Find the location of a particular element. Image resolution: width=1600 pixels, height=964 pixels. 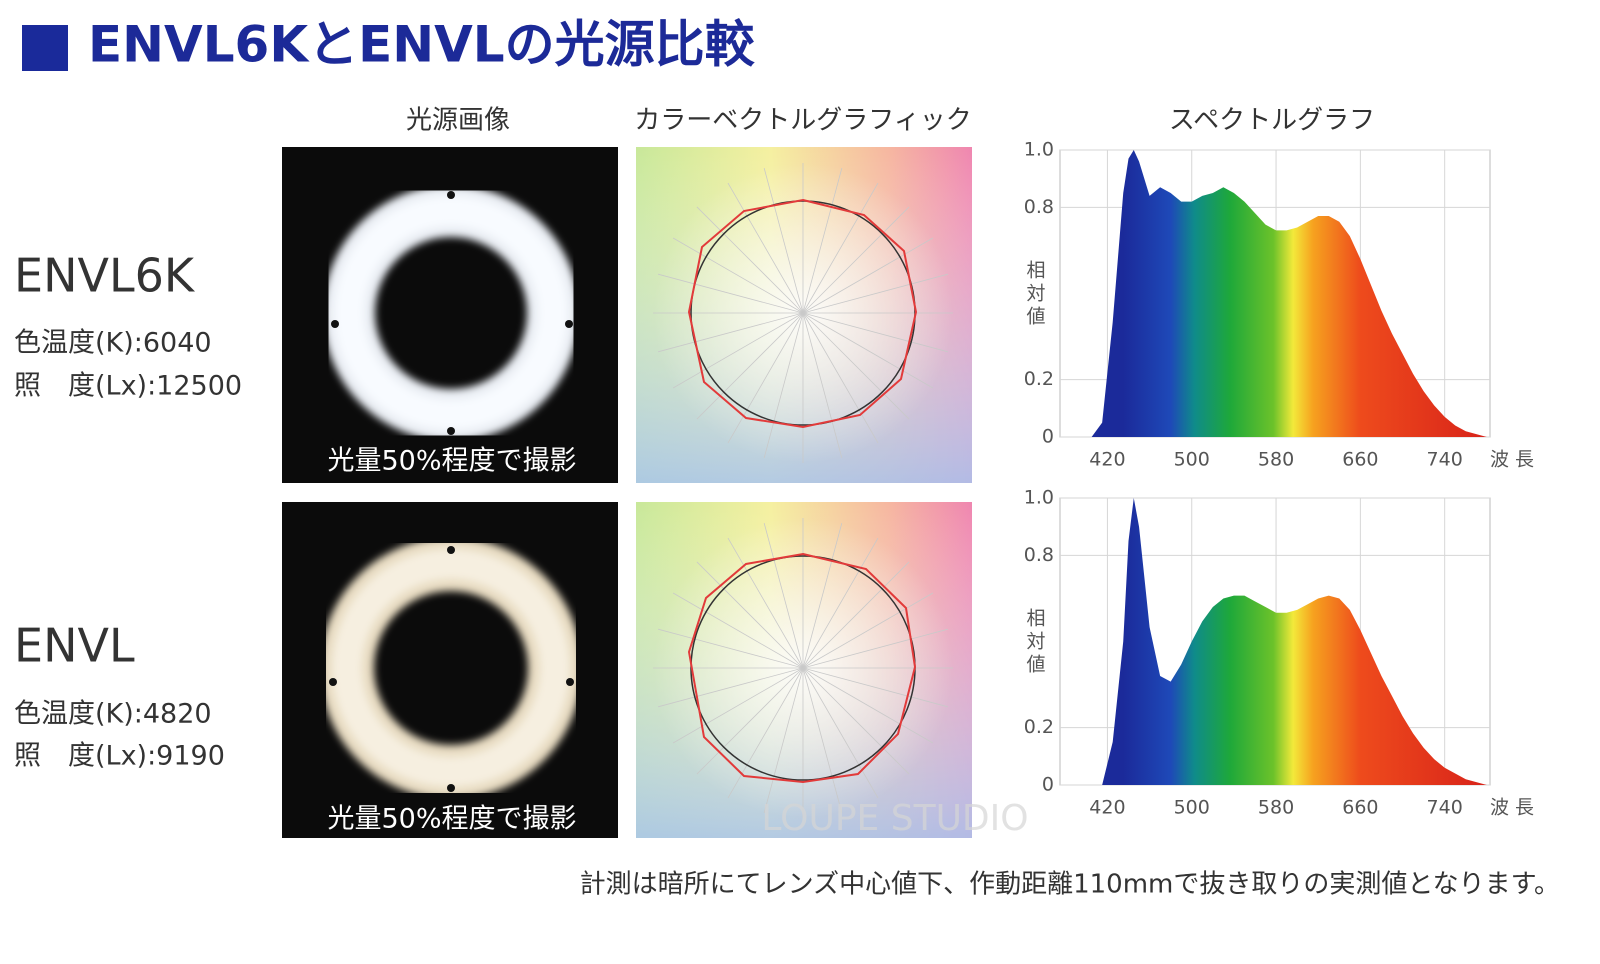

illuminance: 照 度(Lx):12500 is located at coordinates (128, 386).